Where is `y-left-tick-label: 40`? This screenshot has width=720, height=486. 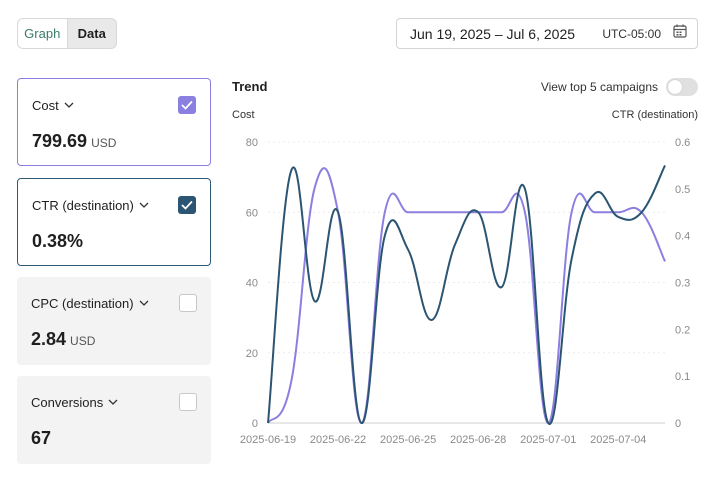
y-left-tick-label: 40 is located at coordinates (252, 284).